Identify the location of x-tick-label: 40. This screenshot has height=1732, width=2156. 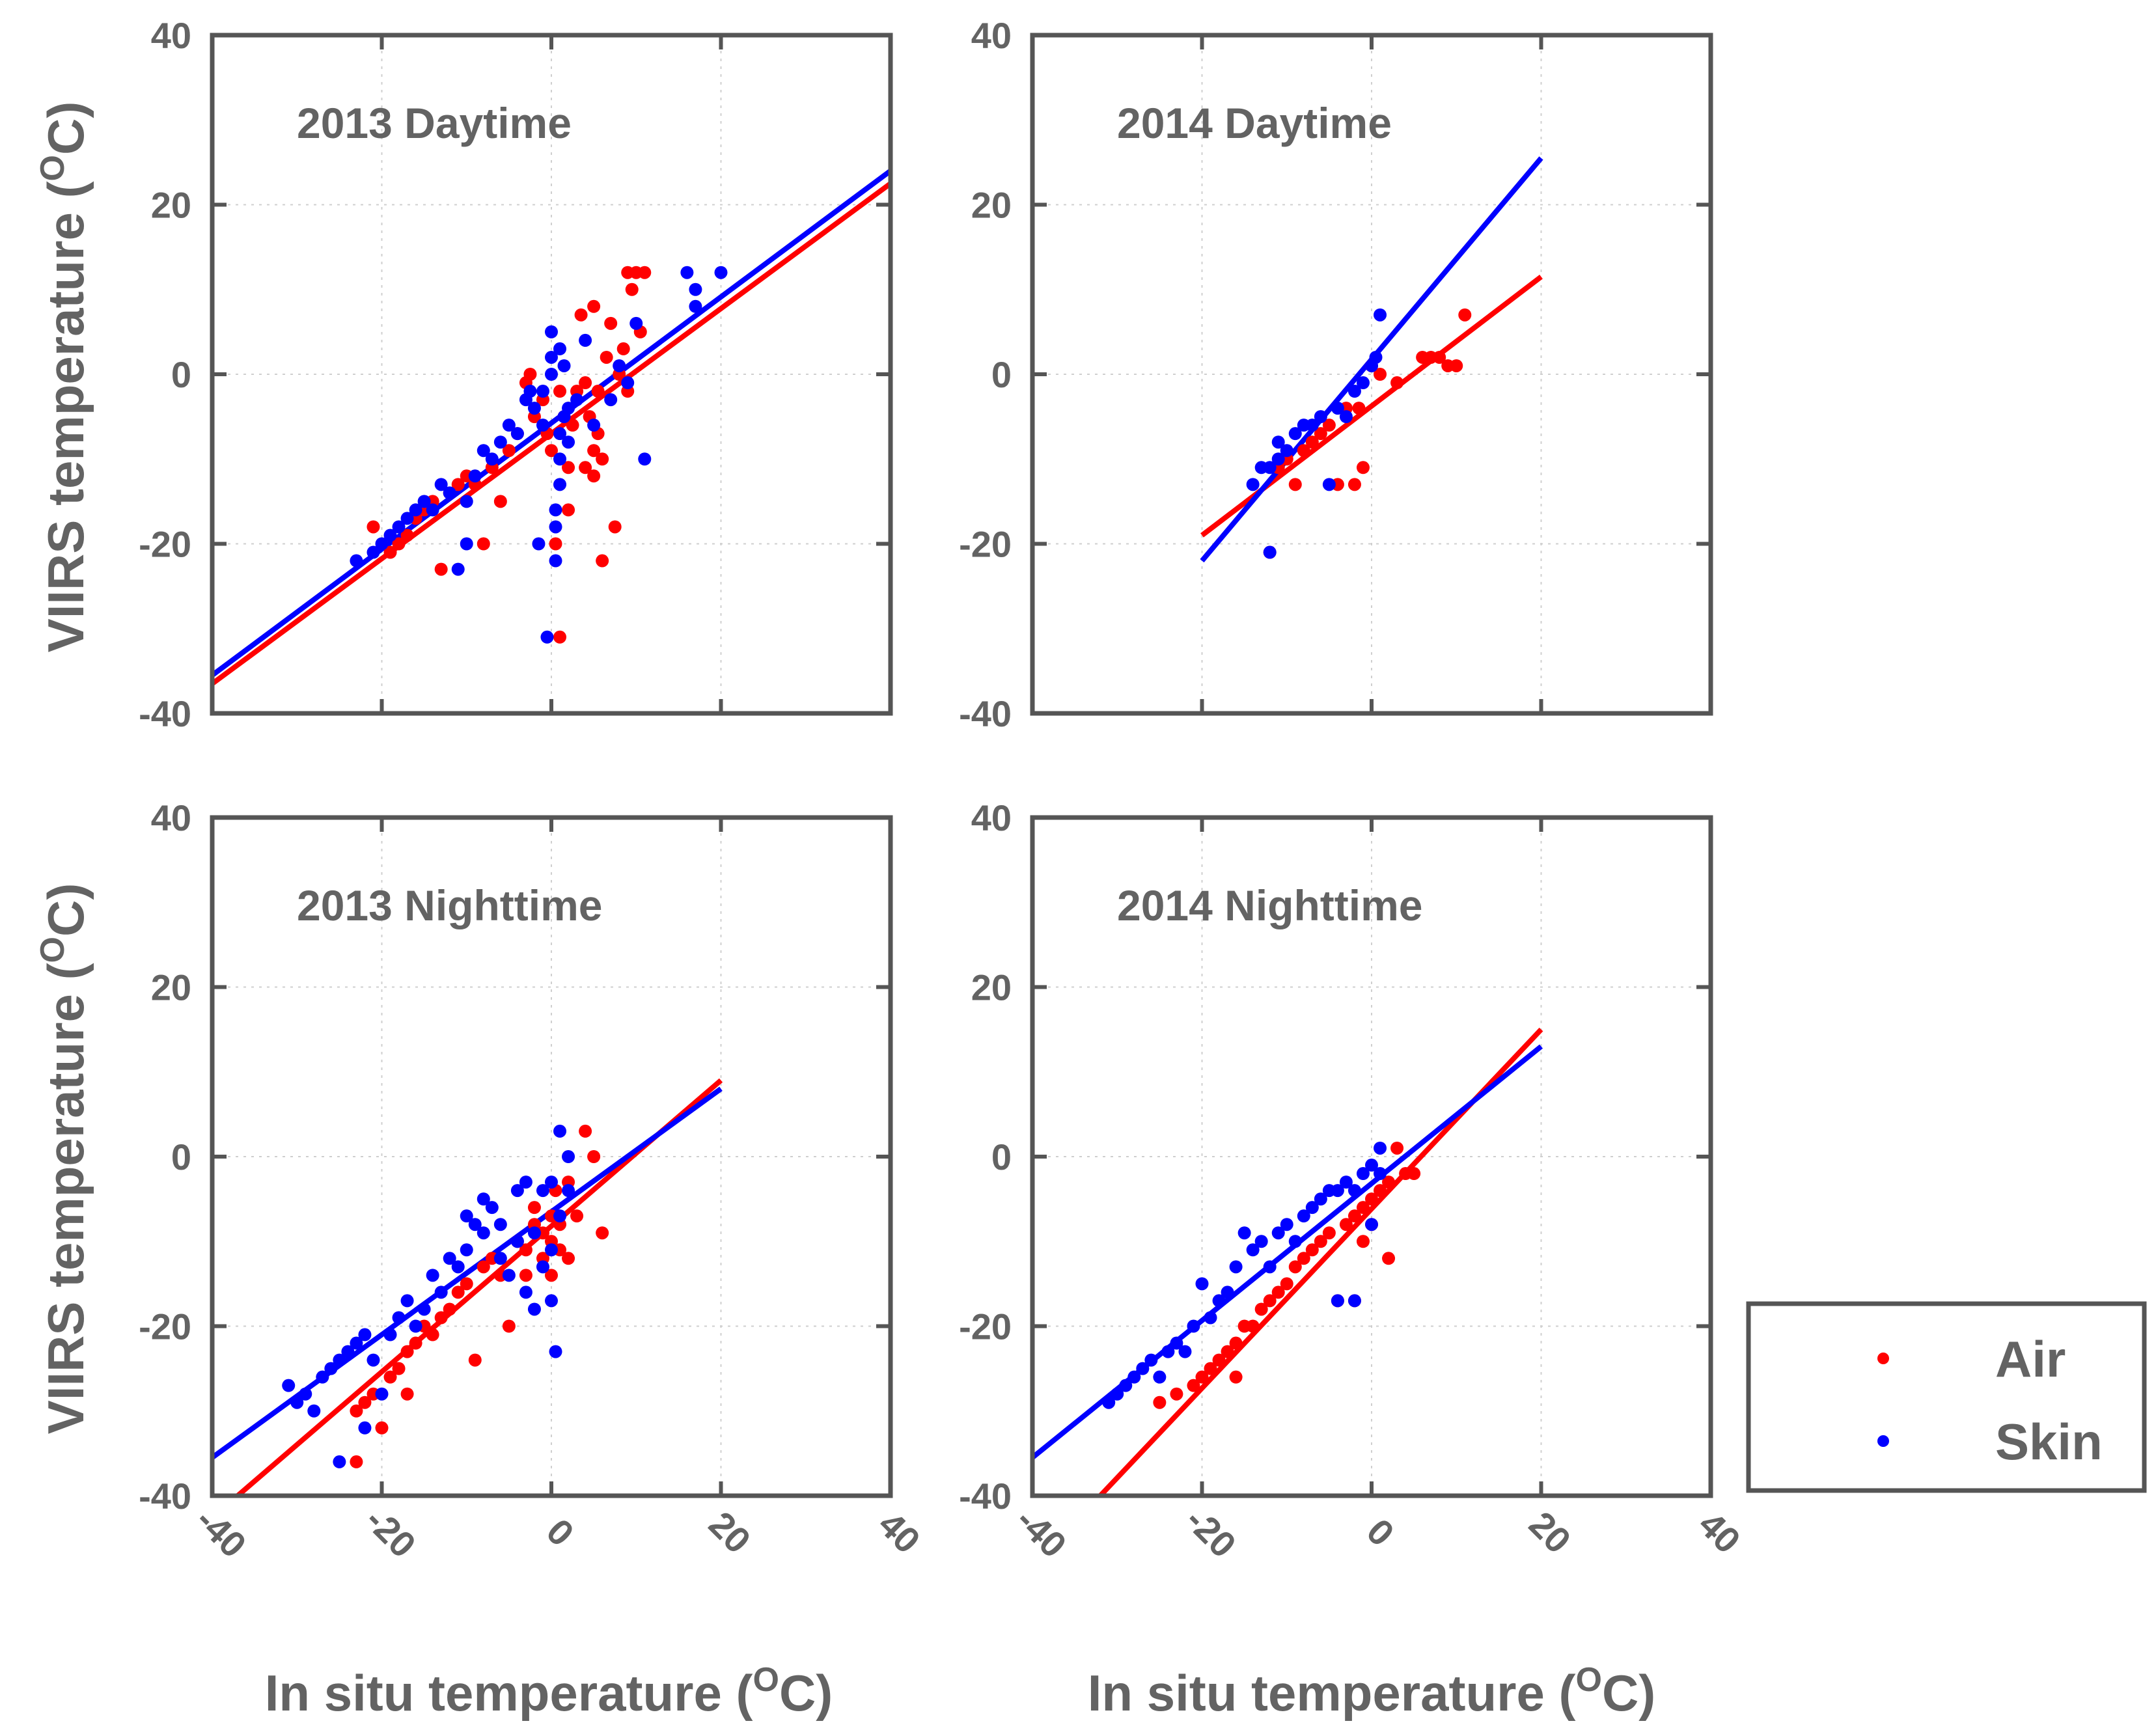
(899, 1532).